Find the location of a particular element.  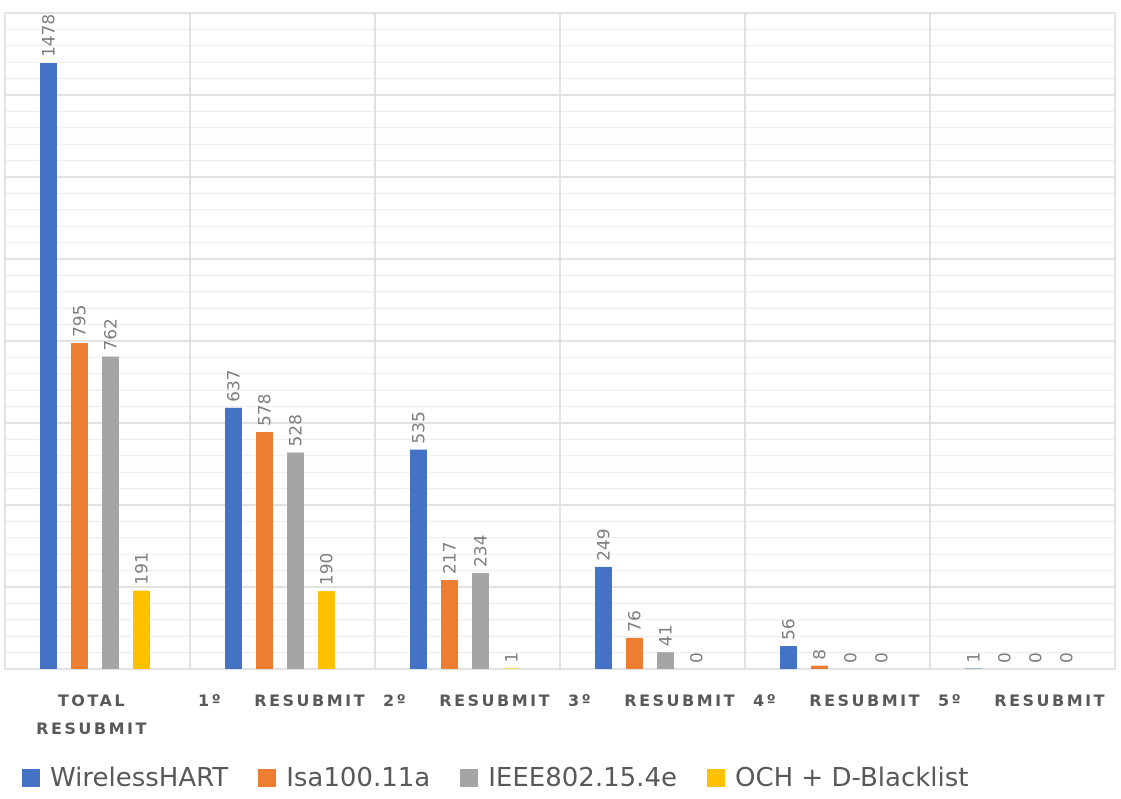

category-label: 5º is located at coordinates (950, 700).